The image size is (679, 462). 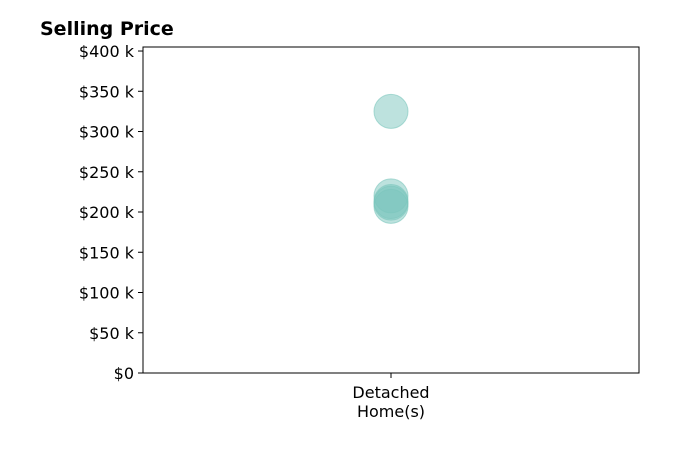 What do you see at coordinates (391, 158) in the screenshot?
I see `data-points` at bounding box center [391, 158].